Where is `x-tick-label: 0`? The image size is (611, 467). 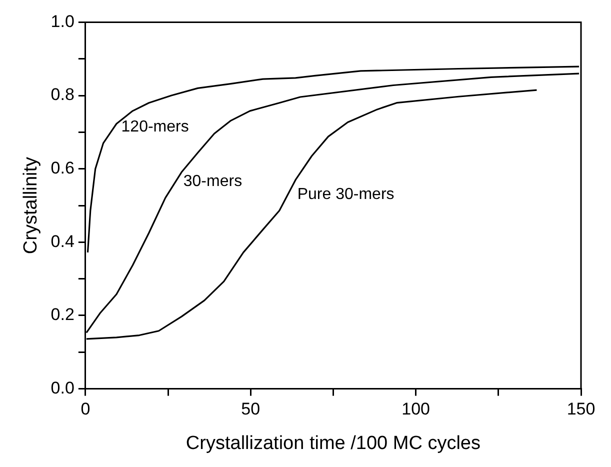
x-tick-label: 0 is located at coordinates (85, 409).